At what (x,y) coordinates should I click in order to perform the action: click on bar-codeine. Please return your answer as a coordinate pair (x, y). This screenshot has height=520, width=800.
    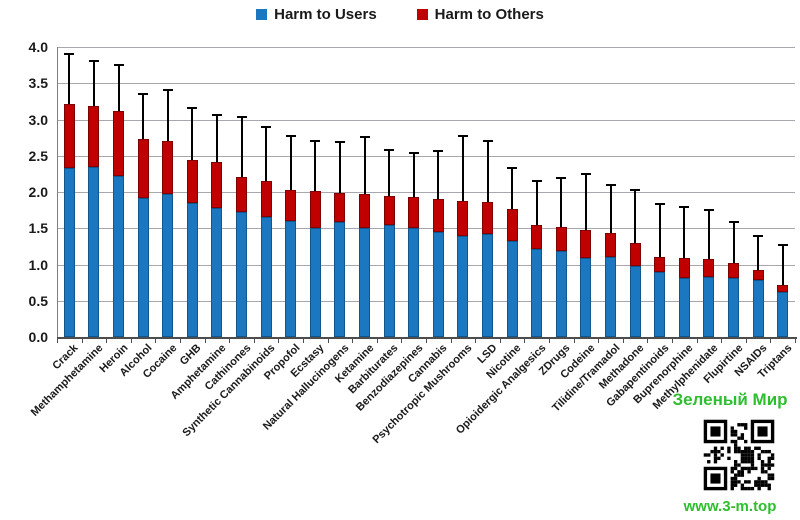
    Looking at the image, I should click on (586, 192).